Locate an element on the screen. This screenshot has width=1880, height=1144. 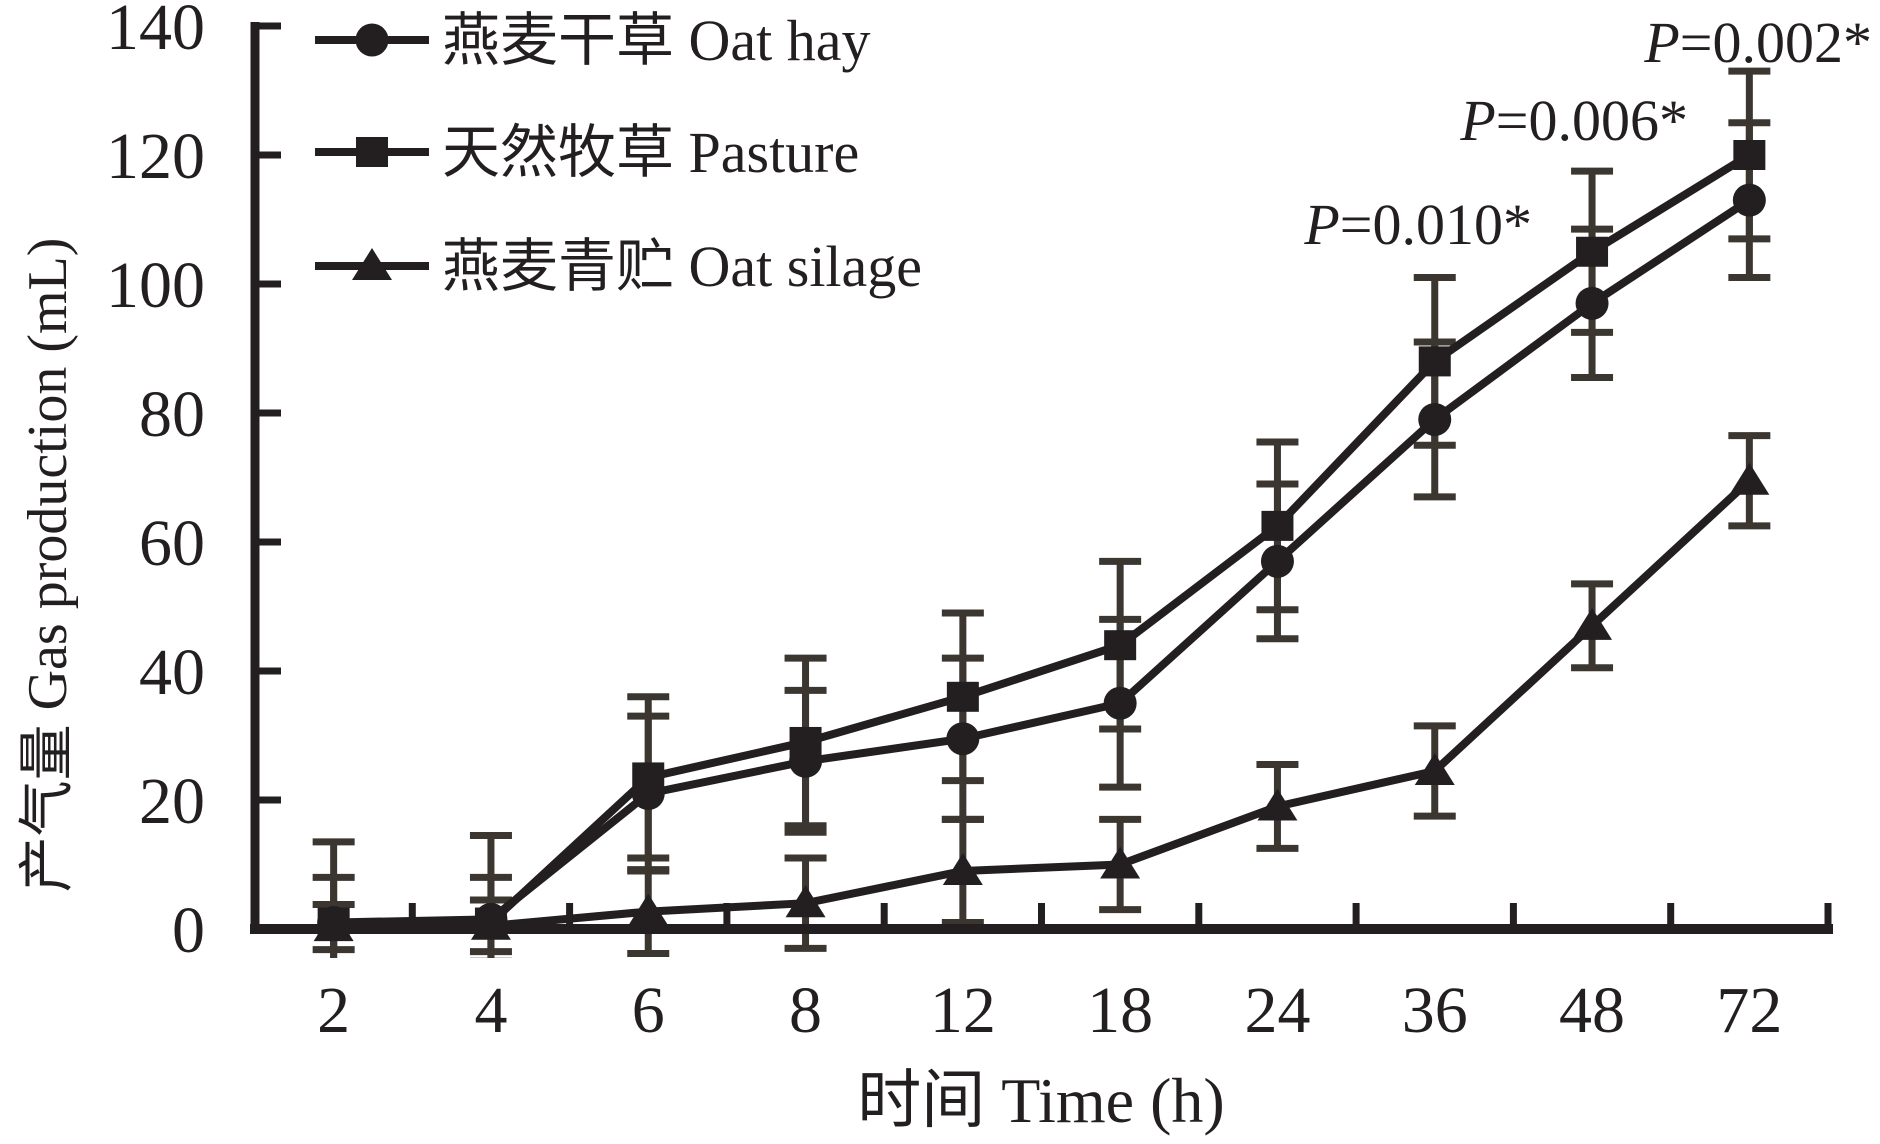
legend-label: 燕麦青贮 Oat silage is located at coordinates (682, 266).